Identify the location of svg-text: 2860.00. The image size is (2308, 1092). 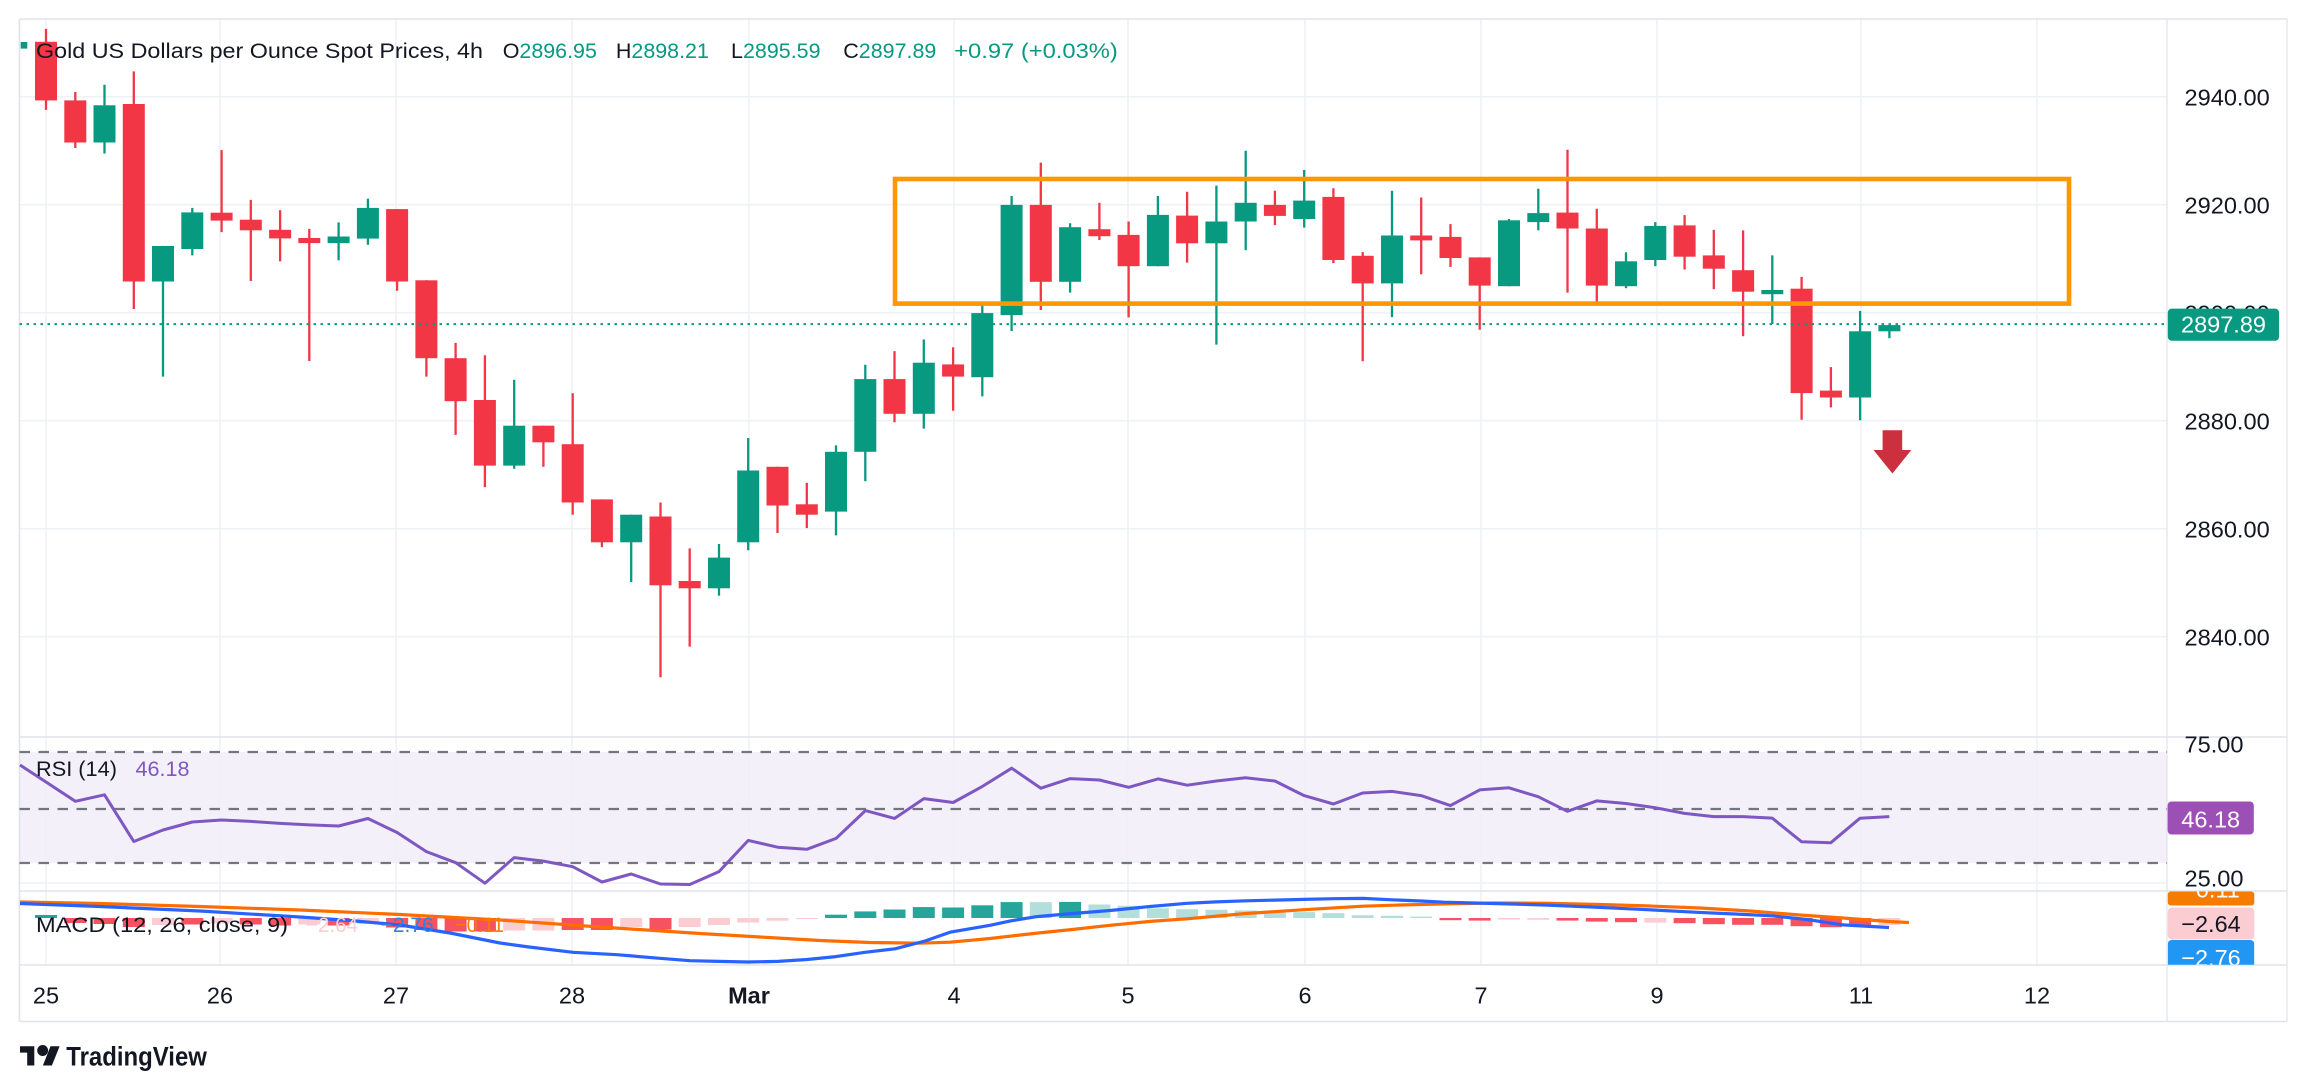
(2227, 529).